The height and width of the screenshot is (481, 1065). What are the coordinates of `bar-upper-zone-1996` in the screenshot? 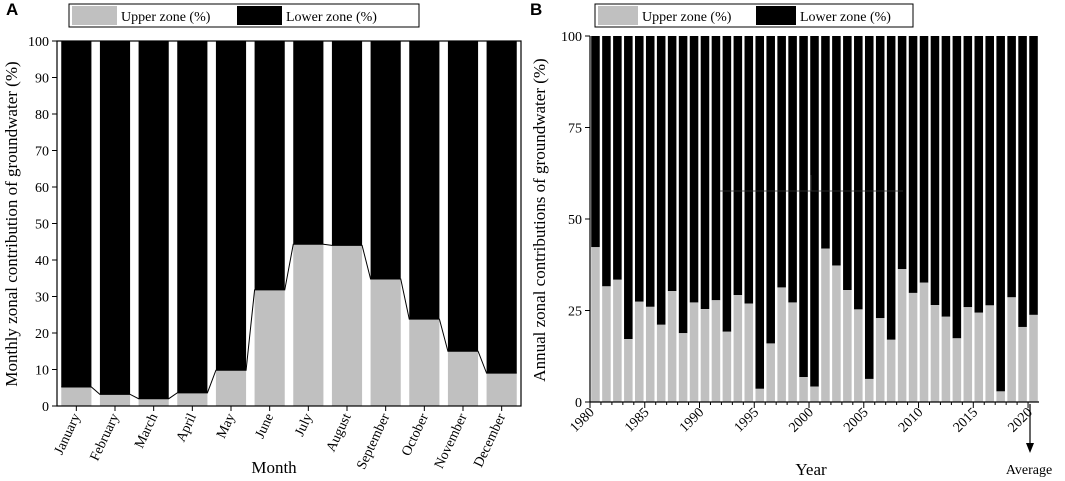 It's located at (760, 395).